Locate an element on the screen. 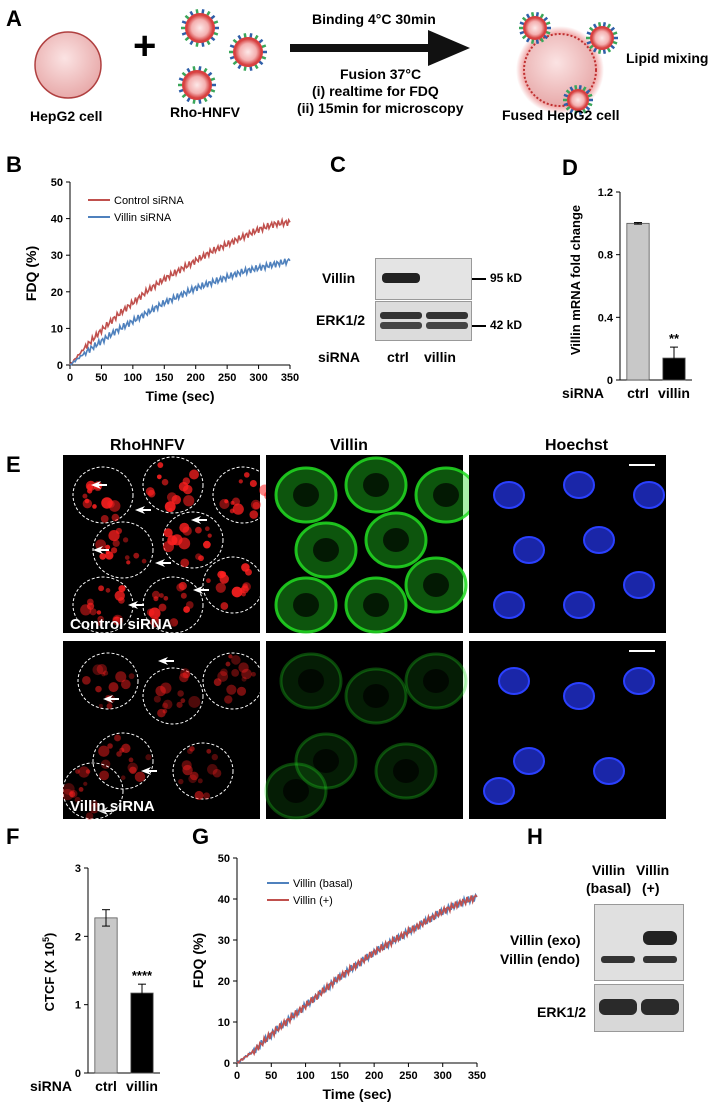 Image resolution: width=712 pixels, height=1114 pixels. panel-f-ctcf-chart: 0 1 2 3 ctrl **** villin siRNA CTCF (X 105) is located at coordinates (95, 978).